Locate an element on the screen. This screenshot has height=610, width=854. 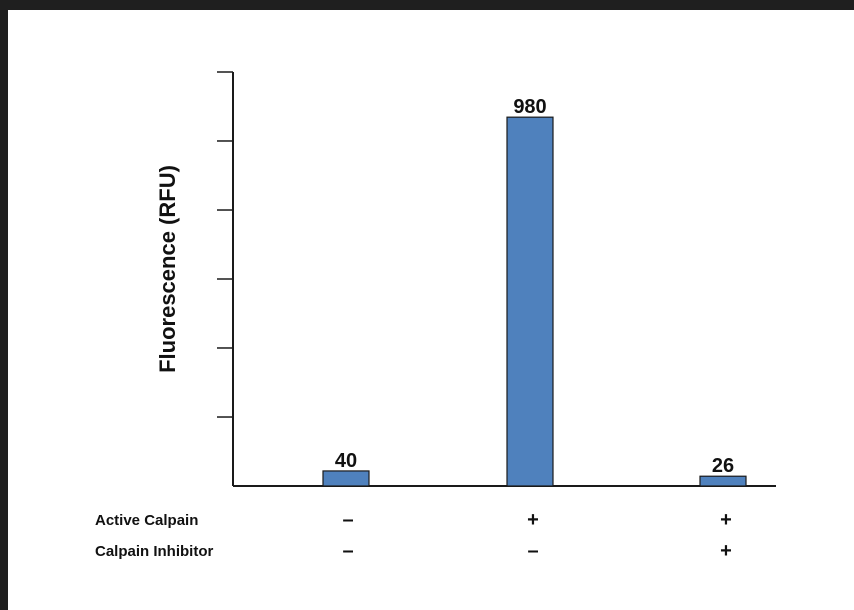
y-axis-ticks is located at coordinates (225, 244).